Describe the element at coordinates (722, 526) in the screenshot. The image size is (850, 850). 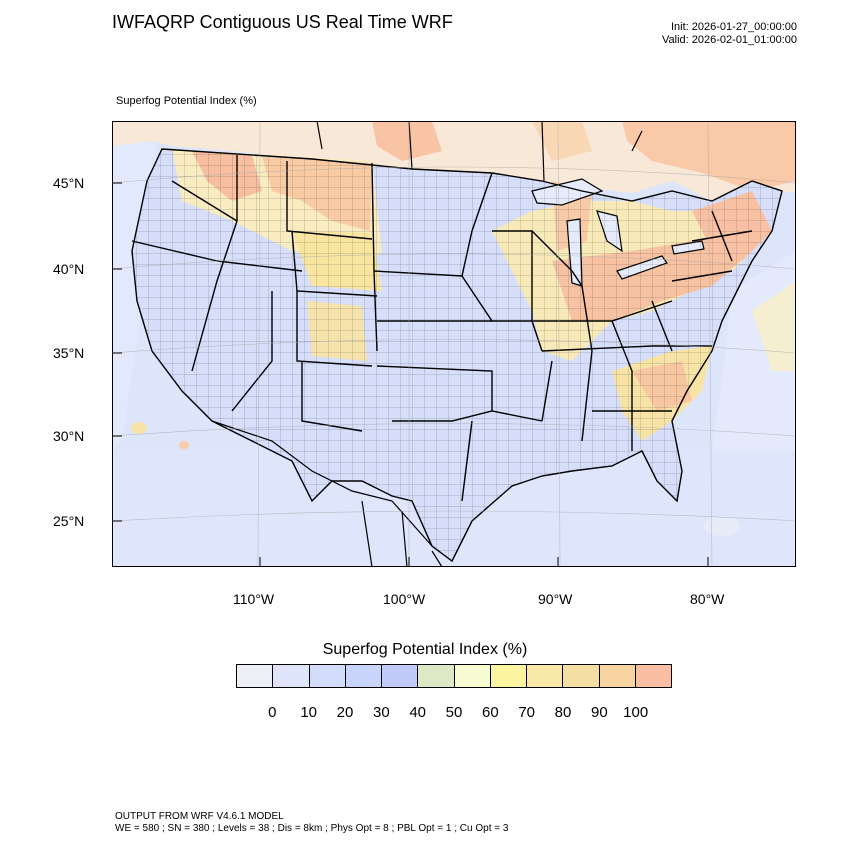
I see `bahamas-patch` at that location.